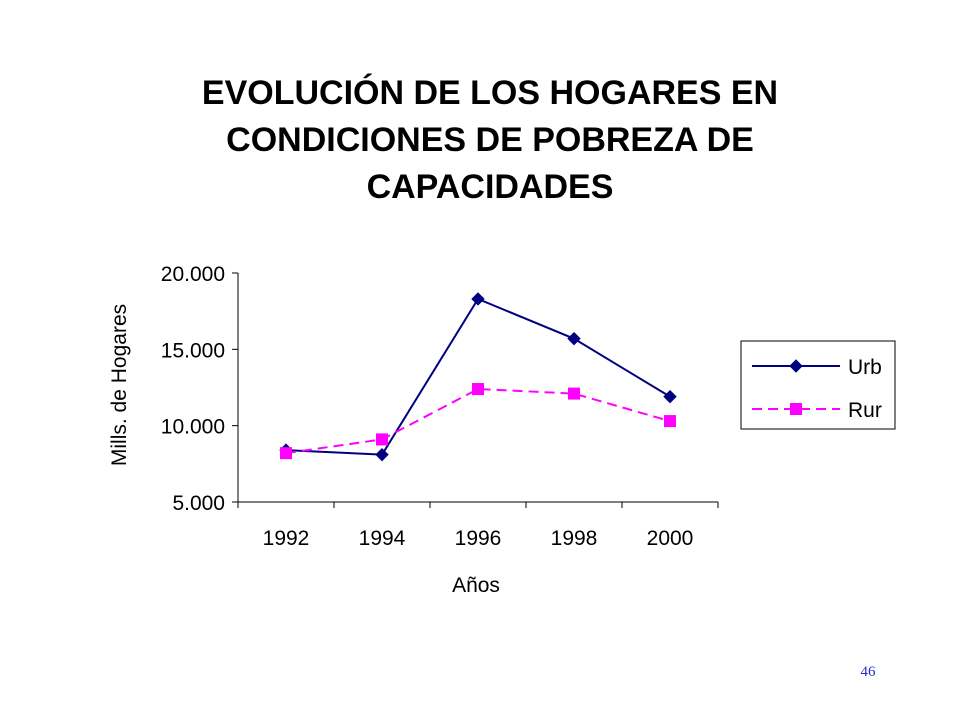 This screenshot has height=720, width=960. What do you see at coordinates (286, 538) in the screenshot?
I see `x-tick-label: 1992` at bounding box center [286, 538].